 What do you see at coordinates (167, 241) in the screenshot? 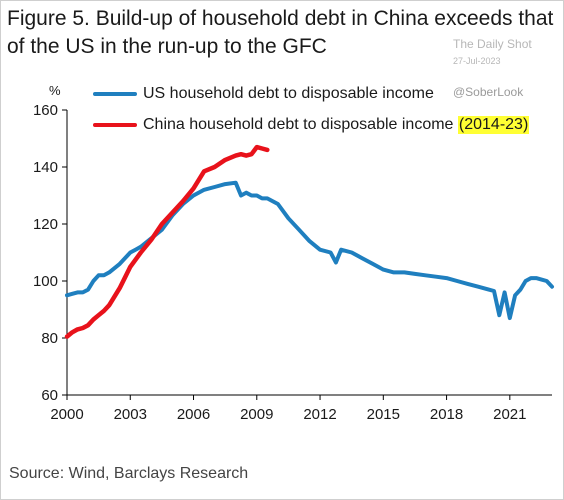
I see `series-line-china` at bounding box center [167, 241].